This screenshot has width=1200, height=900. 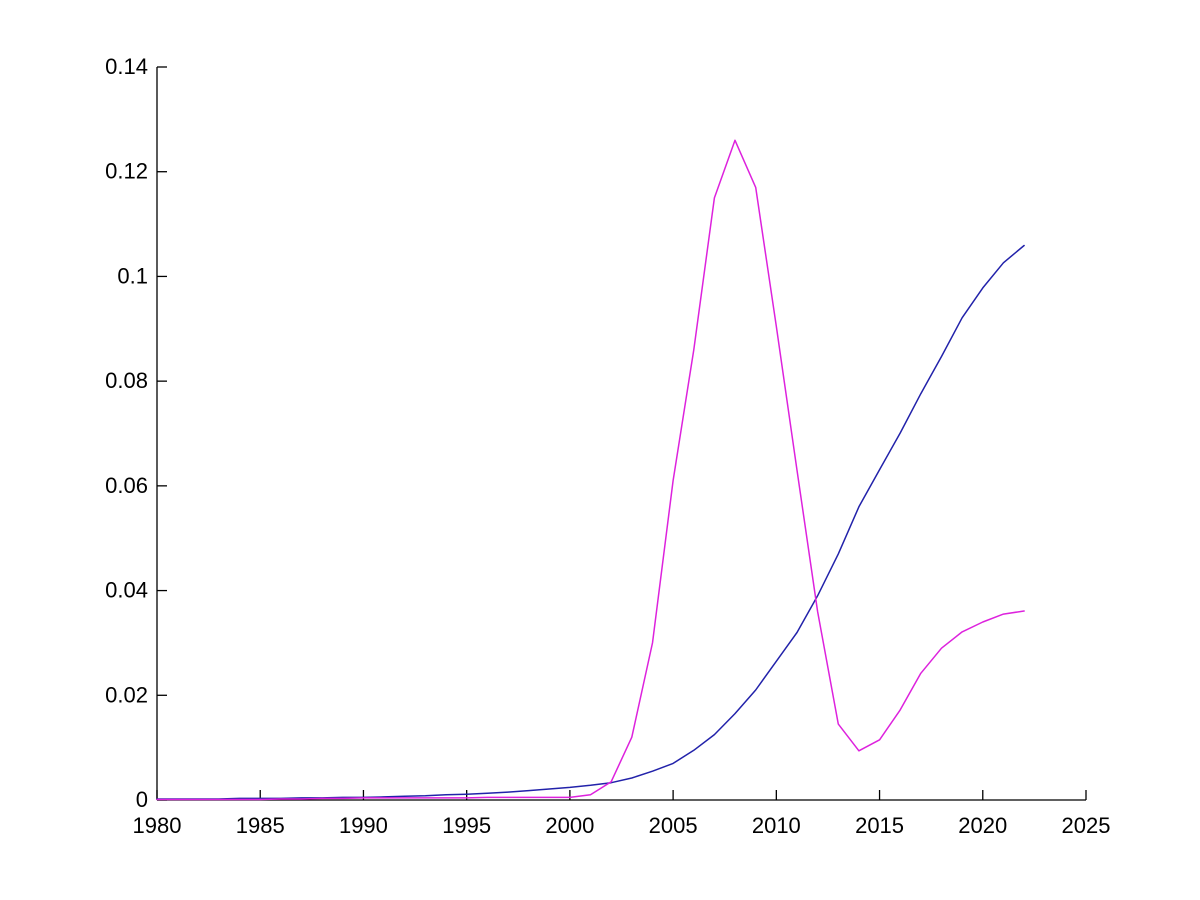 I want to click on x-tick-label: 2020, so click(x=982, y=825).